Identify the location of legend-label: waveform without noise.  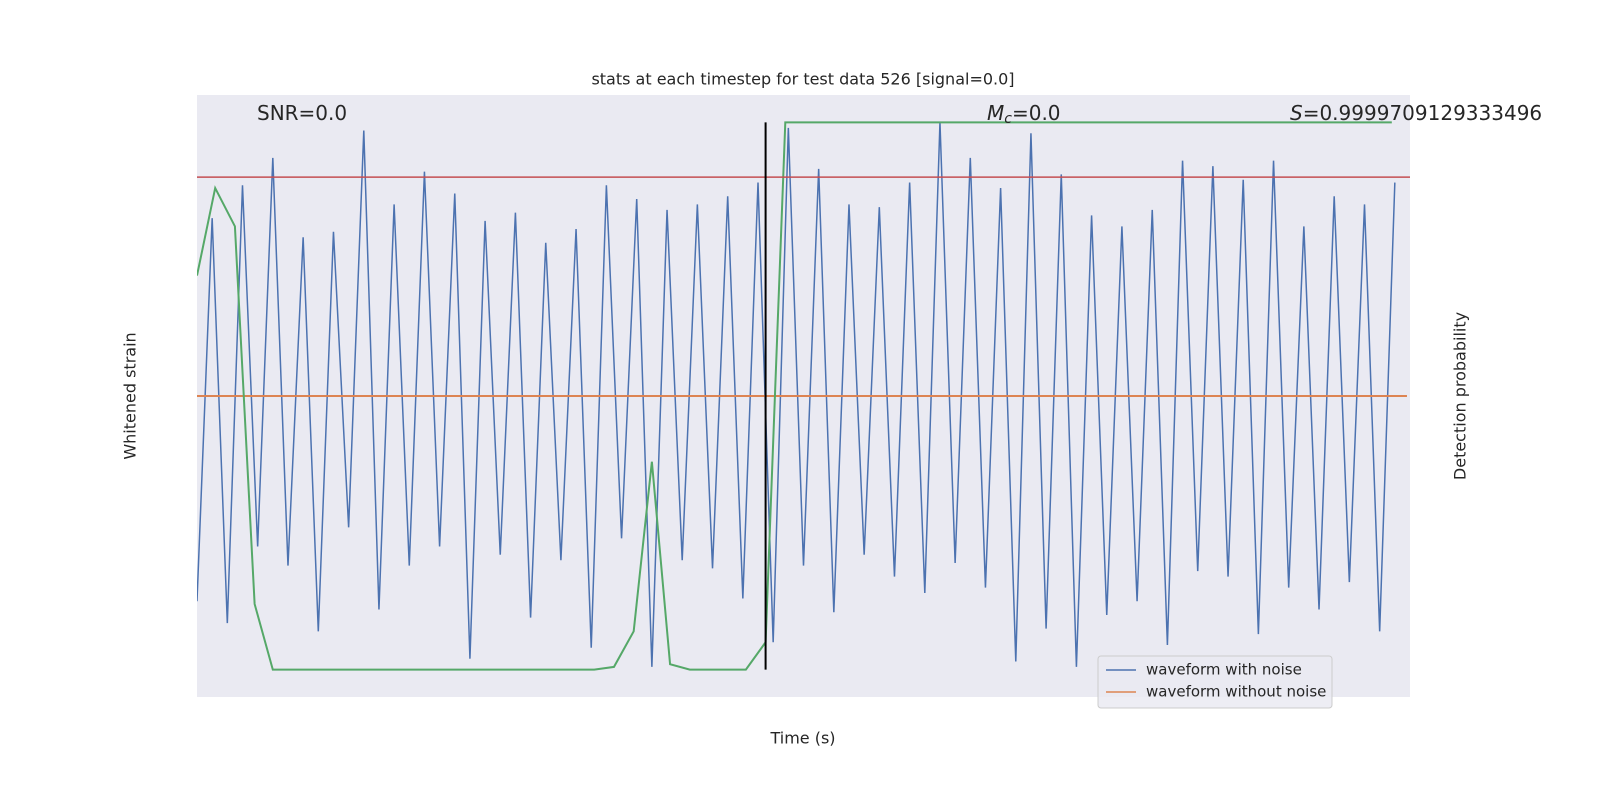
(1236, 692).